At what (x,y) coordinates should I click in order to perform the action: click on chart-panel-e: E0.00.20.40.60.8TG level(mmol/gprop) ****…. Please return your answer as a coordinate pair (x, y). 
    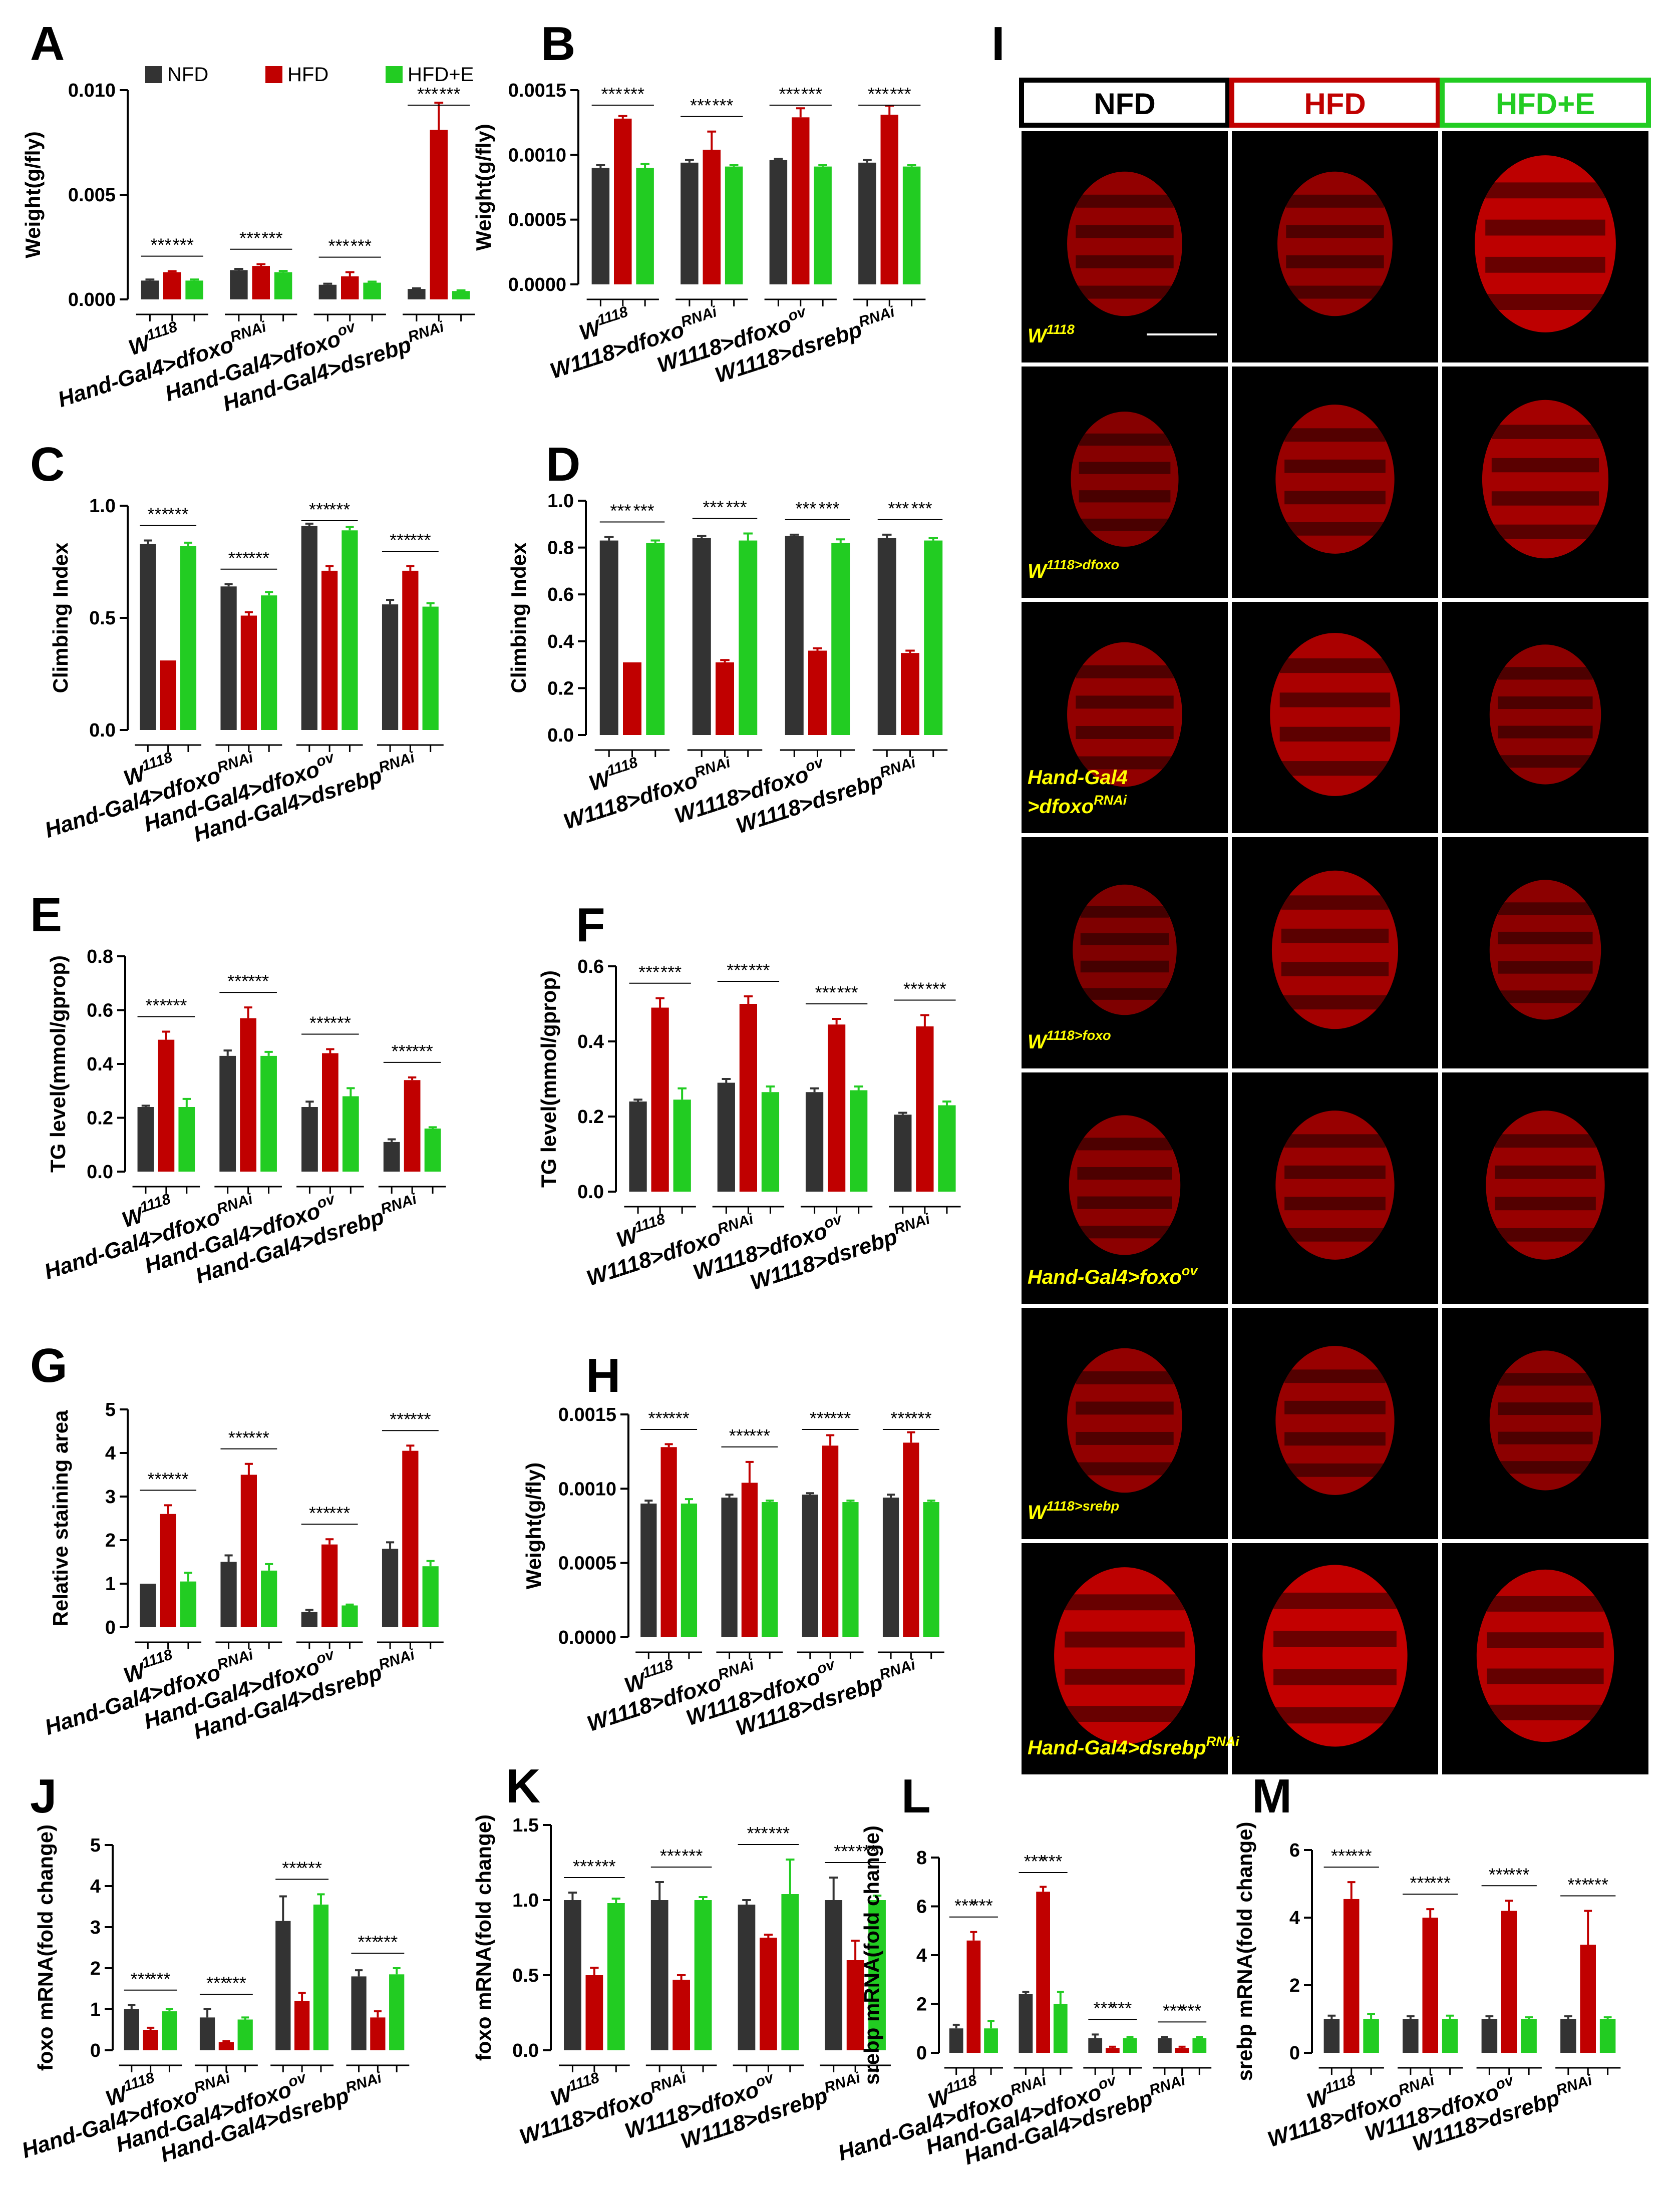
    Looking at the image, I should click on (238, 1088).